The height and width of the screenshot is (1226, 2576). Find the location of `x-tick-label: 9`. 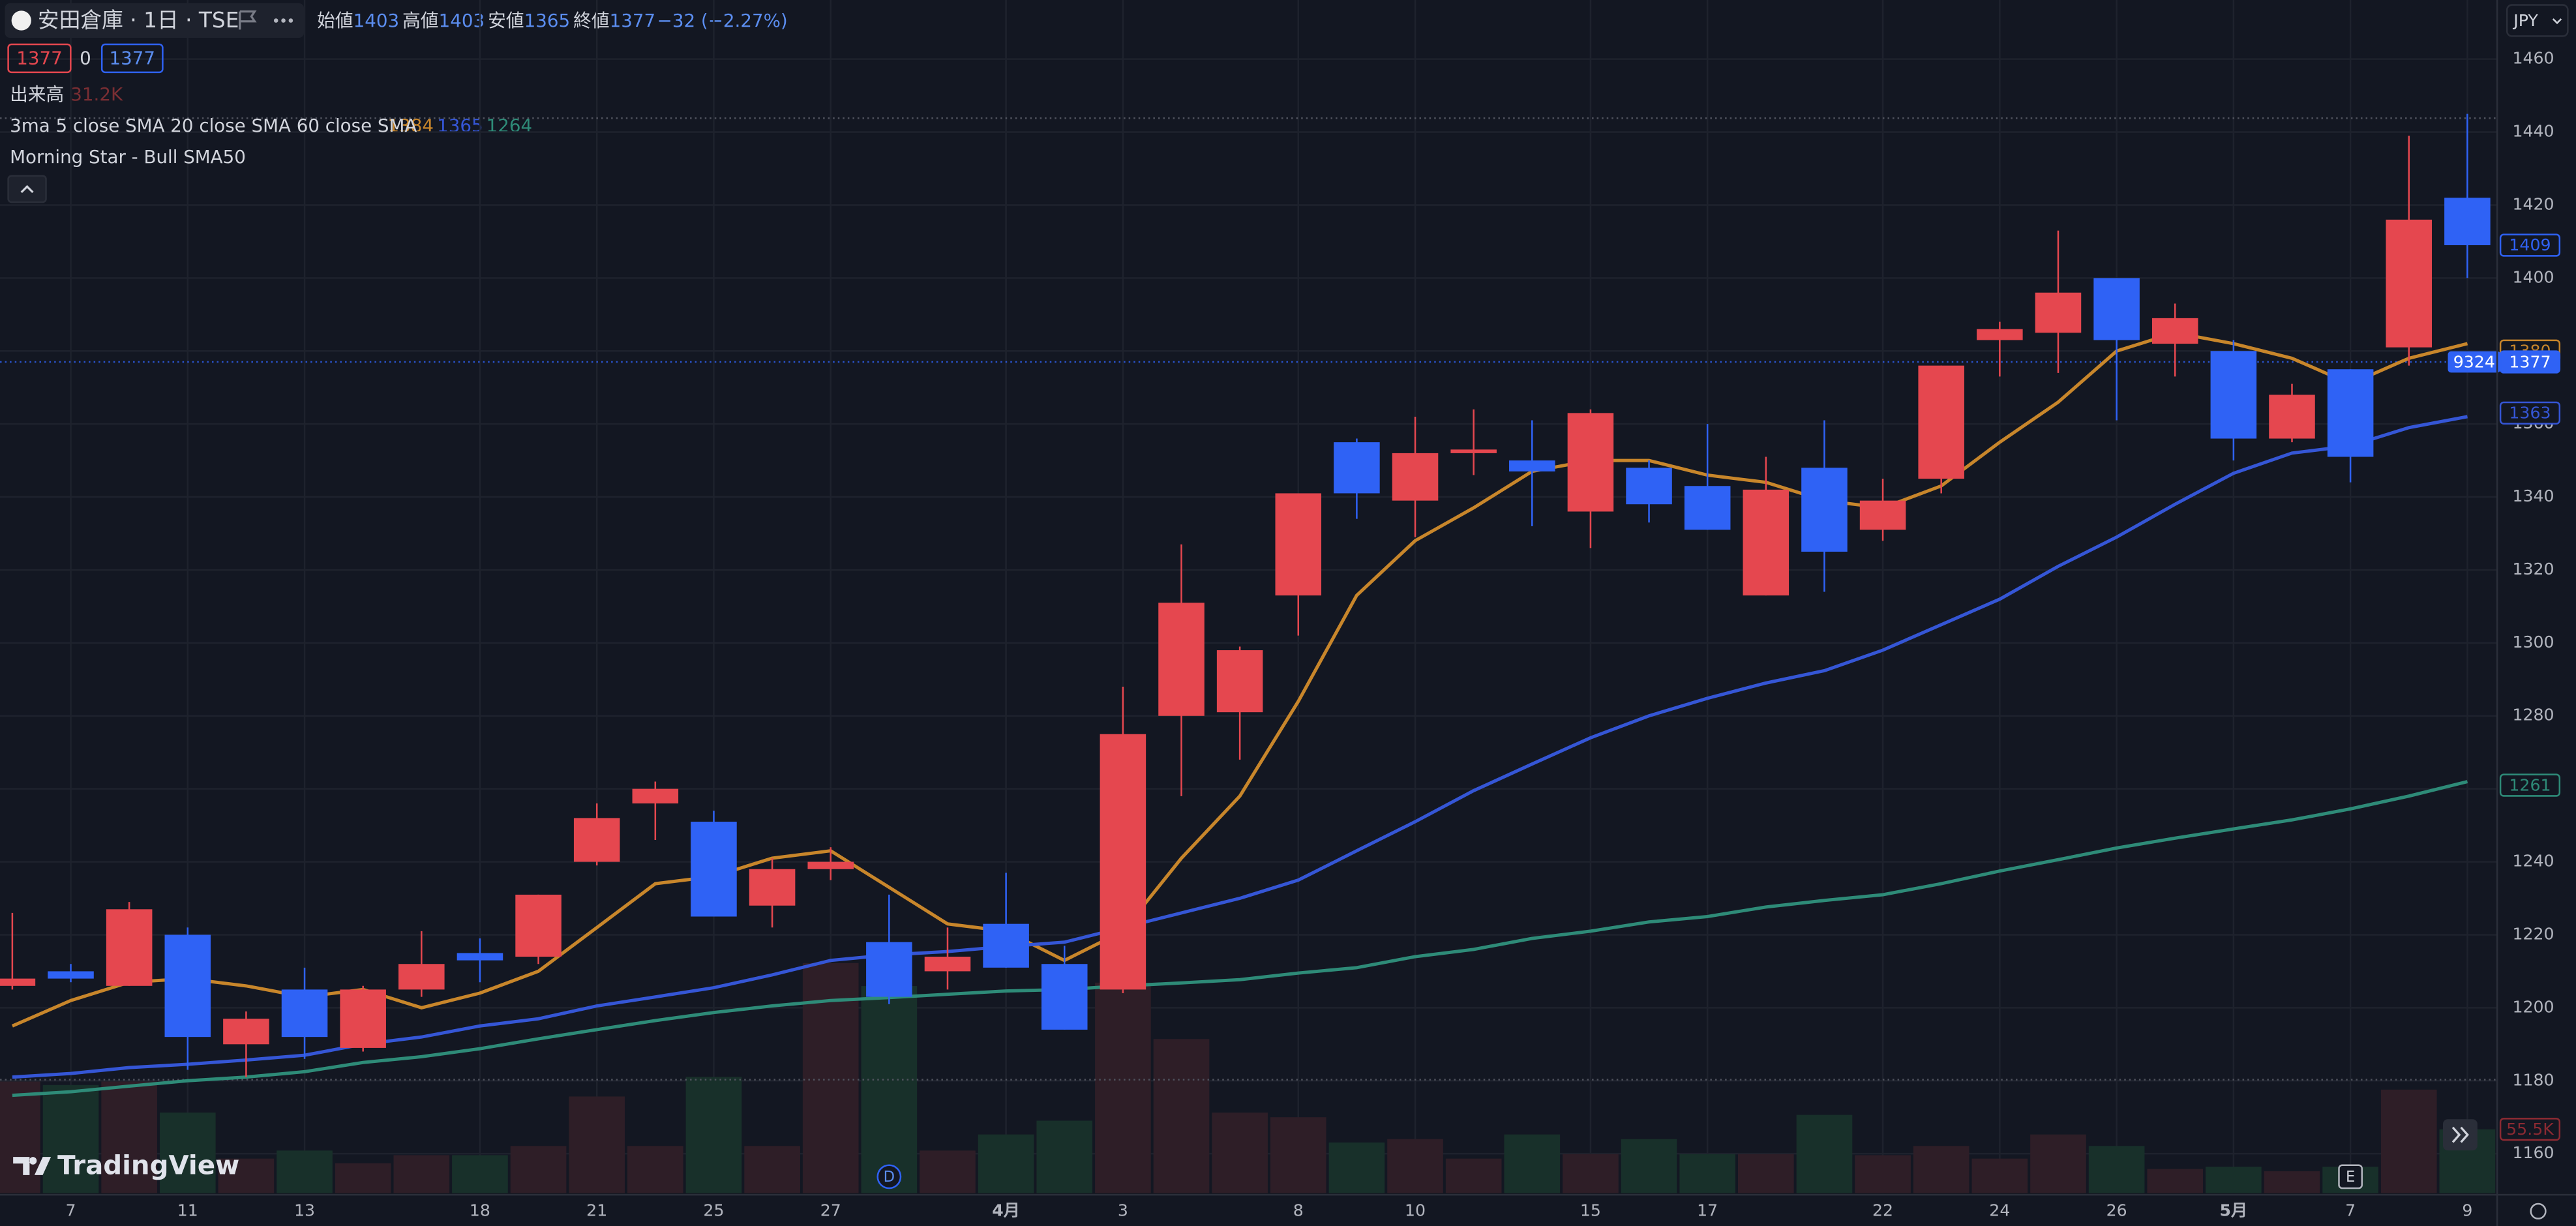

x-tick-label: 9 is located at coordinates (2467, 1210).